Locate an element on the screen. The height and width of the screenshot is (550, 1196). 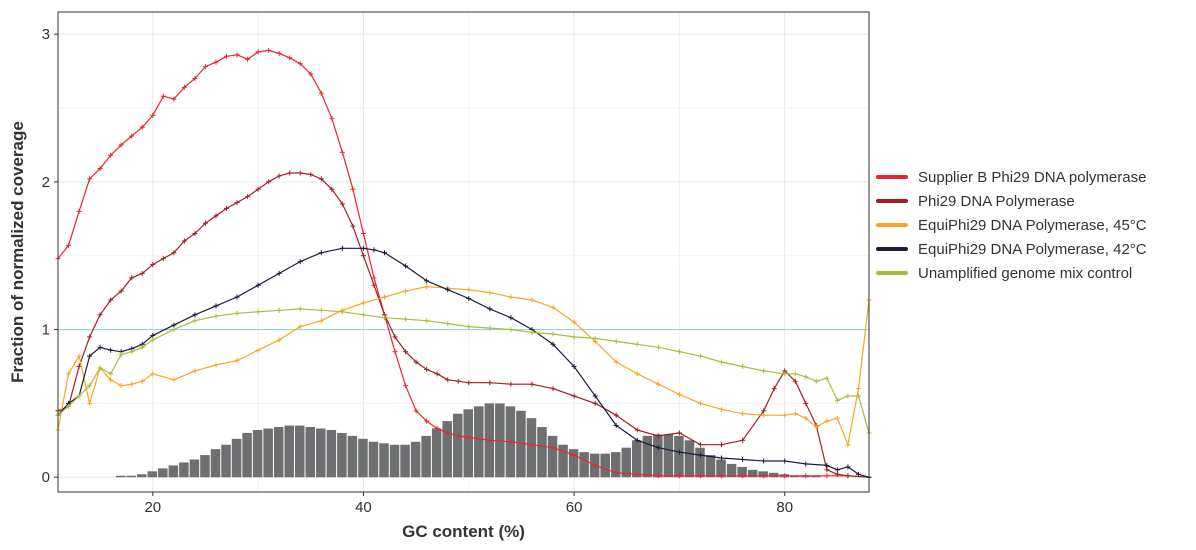
legend-item: EquiPhi29 DNA Polymerase, 45°C is located at coordinates (1011, 225).